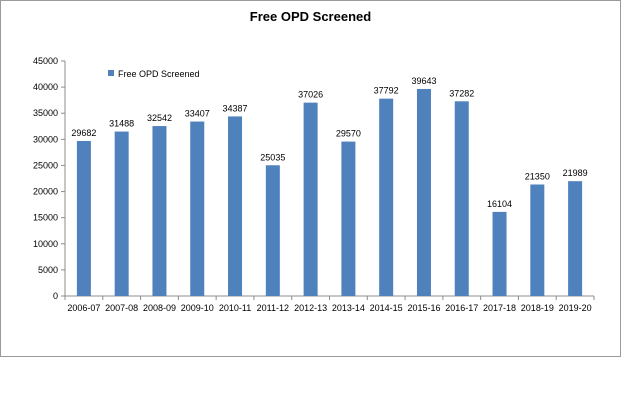 Image resolution: width=621 pixels, height=409 pixels. What do you see at coordinates (111, 73) in the screenshot?
I see `legend-swatch` at bounding box center [111, 73].